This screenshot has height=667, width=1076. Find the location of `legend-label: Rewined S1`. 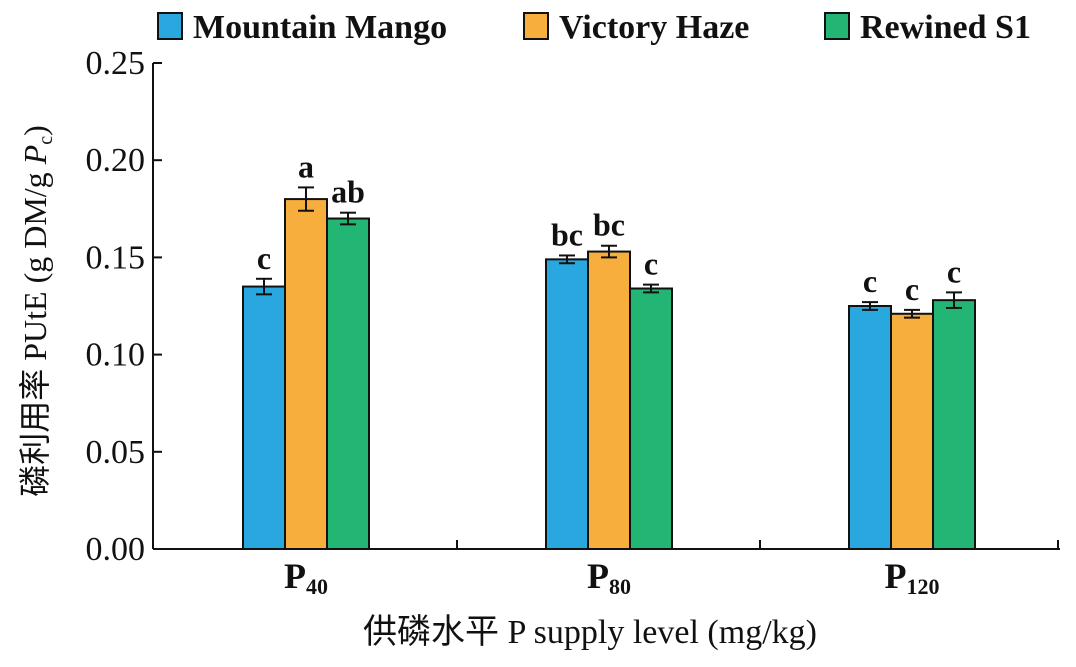

legend-label: Rewined S1 is located at coordinates (945, 27).